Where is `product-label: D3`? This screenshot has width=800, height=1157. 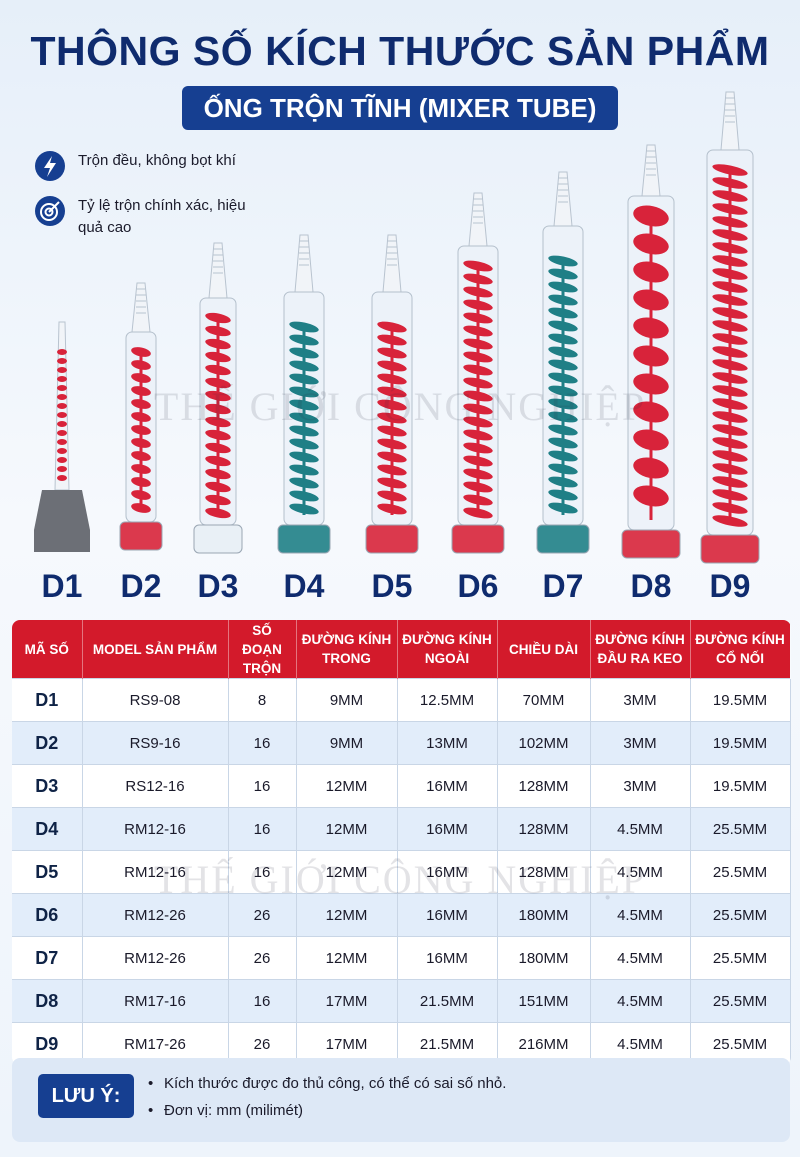 product-label: D3 is located at coordinates (218, 586).